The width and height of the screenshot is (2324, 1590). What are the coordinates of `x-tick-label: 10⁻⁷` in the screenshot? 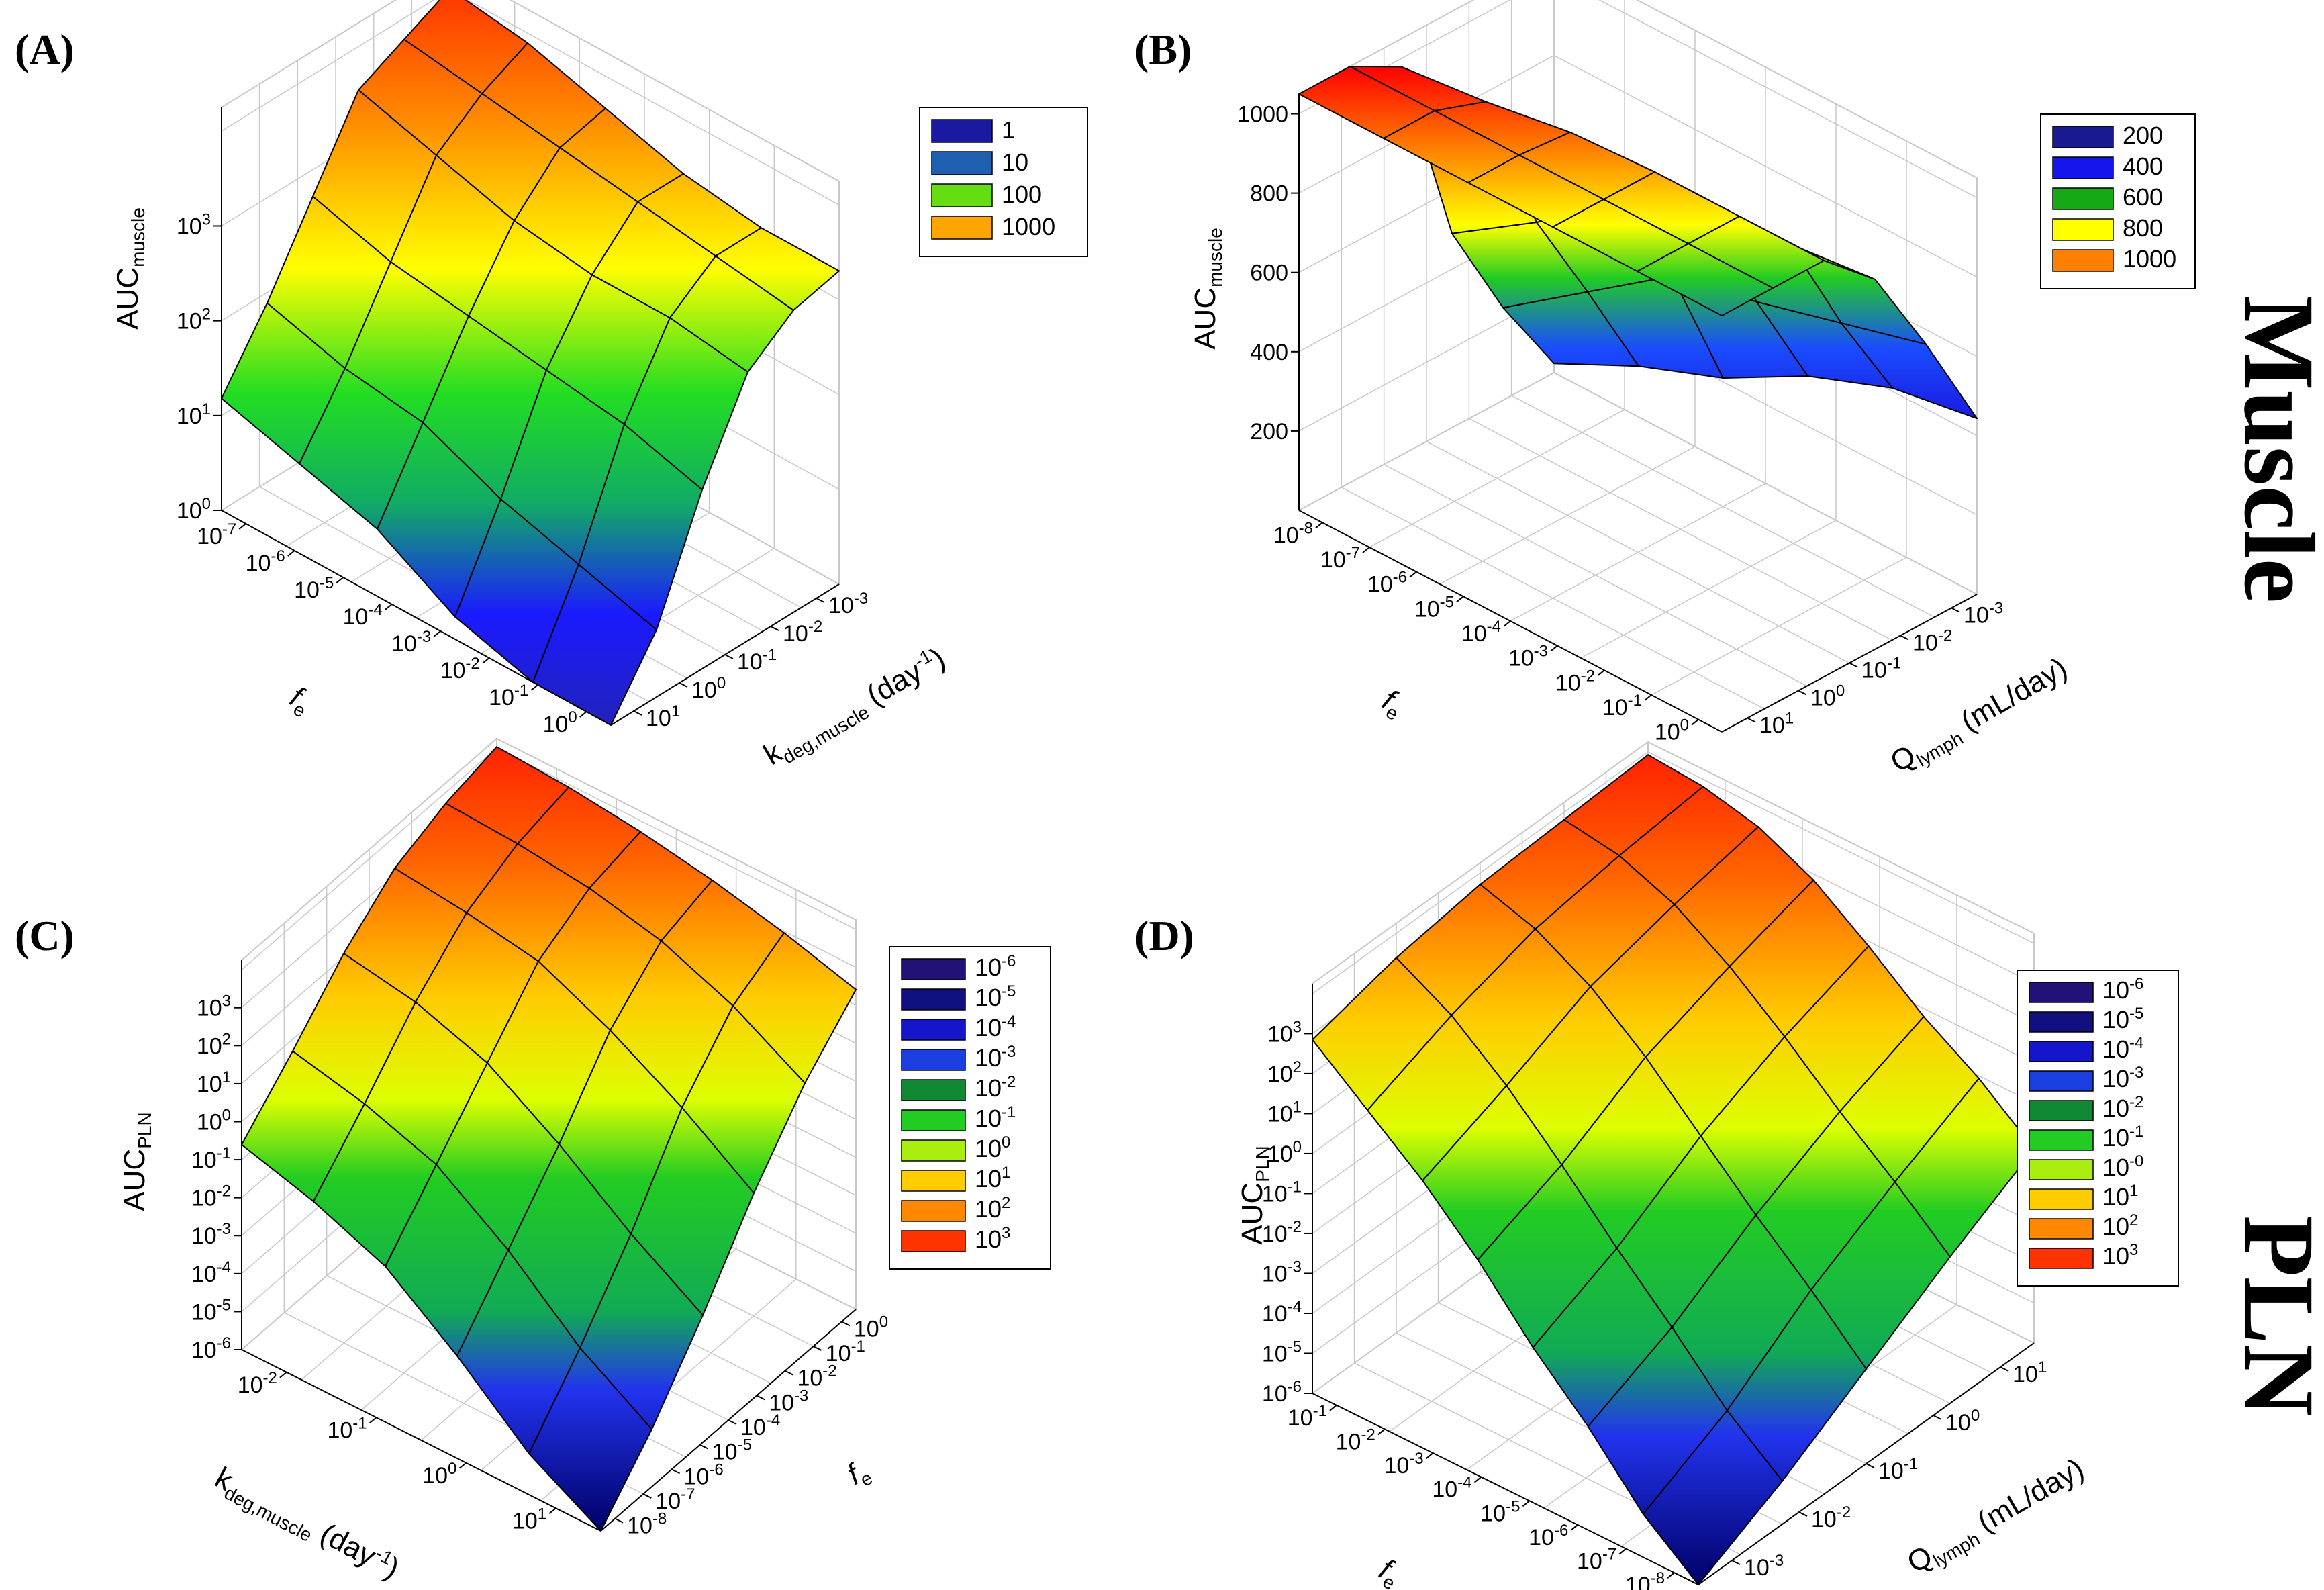 It's located at (216, 534).